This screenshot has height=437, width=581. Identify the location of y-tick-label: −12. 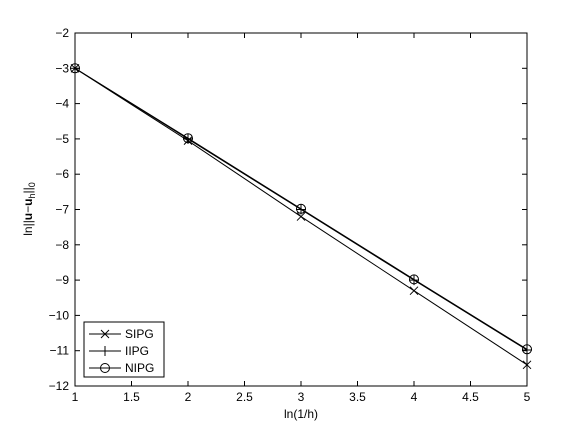
(59, 386).